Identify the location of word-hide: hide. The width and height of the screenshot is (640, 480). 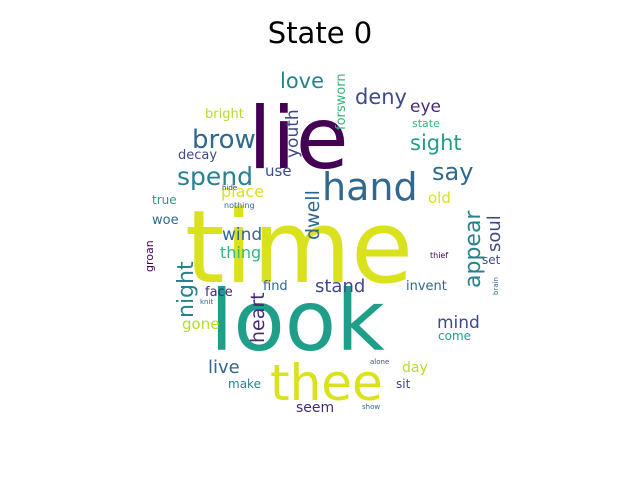
(229, 188).